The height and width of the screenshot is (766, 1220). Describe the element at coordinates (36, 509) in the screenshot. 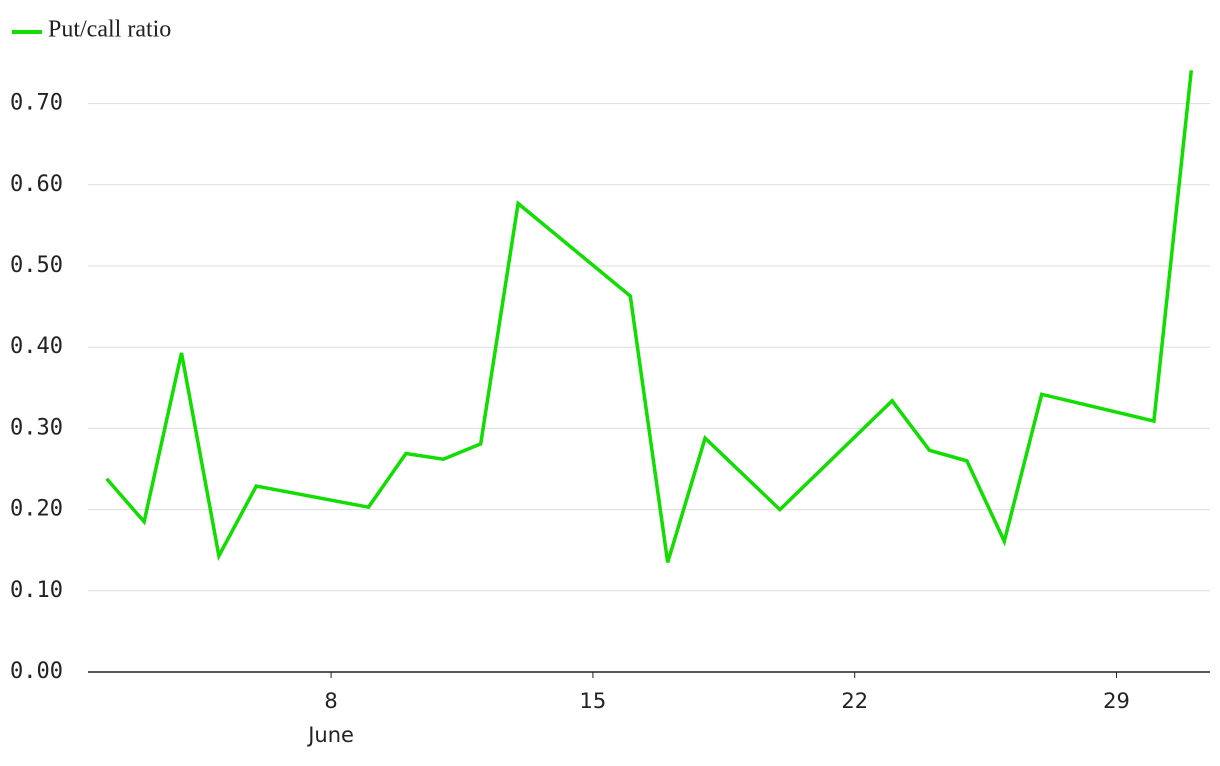

I see `y-tick-label: 0.20` at that location.